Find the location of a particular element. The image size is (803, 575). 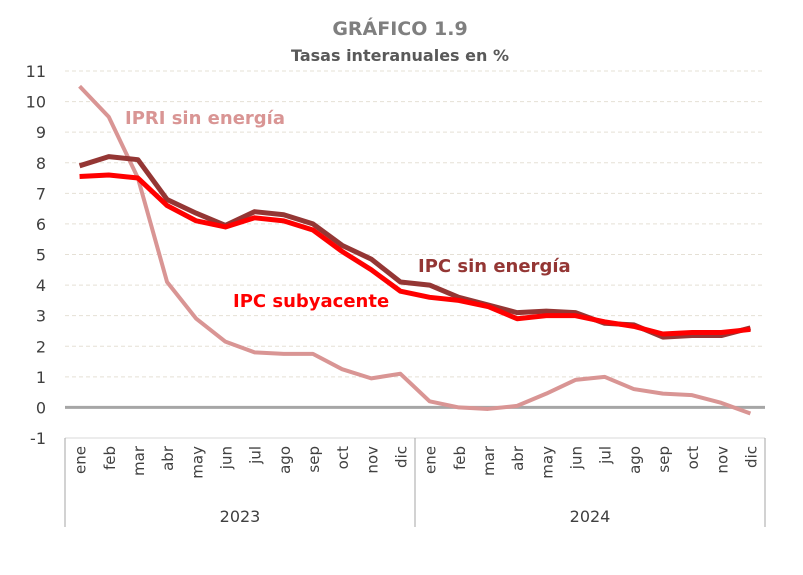

y-tick-label: 9 is located at coordinates (41, 132).